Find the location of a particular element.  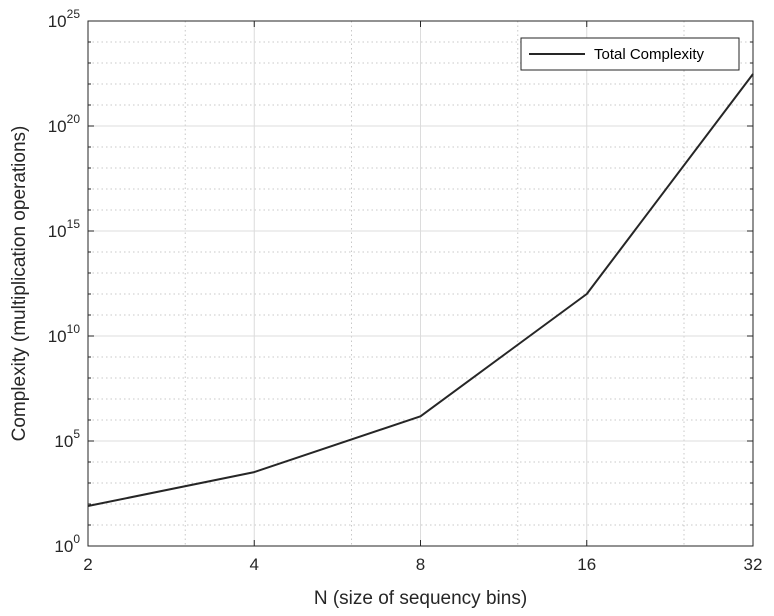

y-tick-label-1e5: 10⁵ is located at coordinates (67, 439).